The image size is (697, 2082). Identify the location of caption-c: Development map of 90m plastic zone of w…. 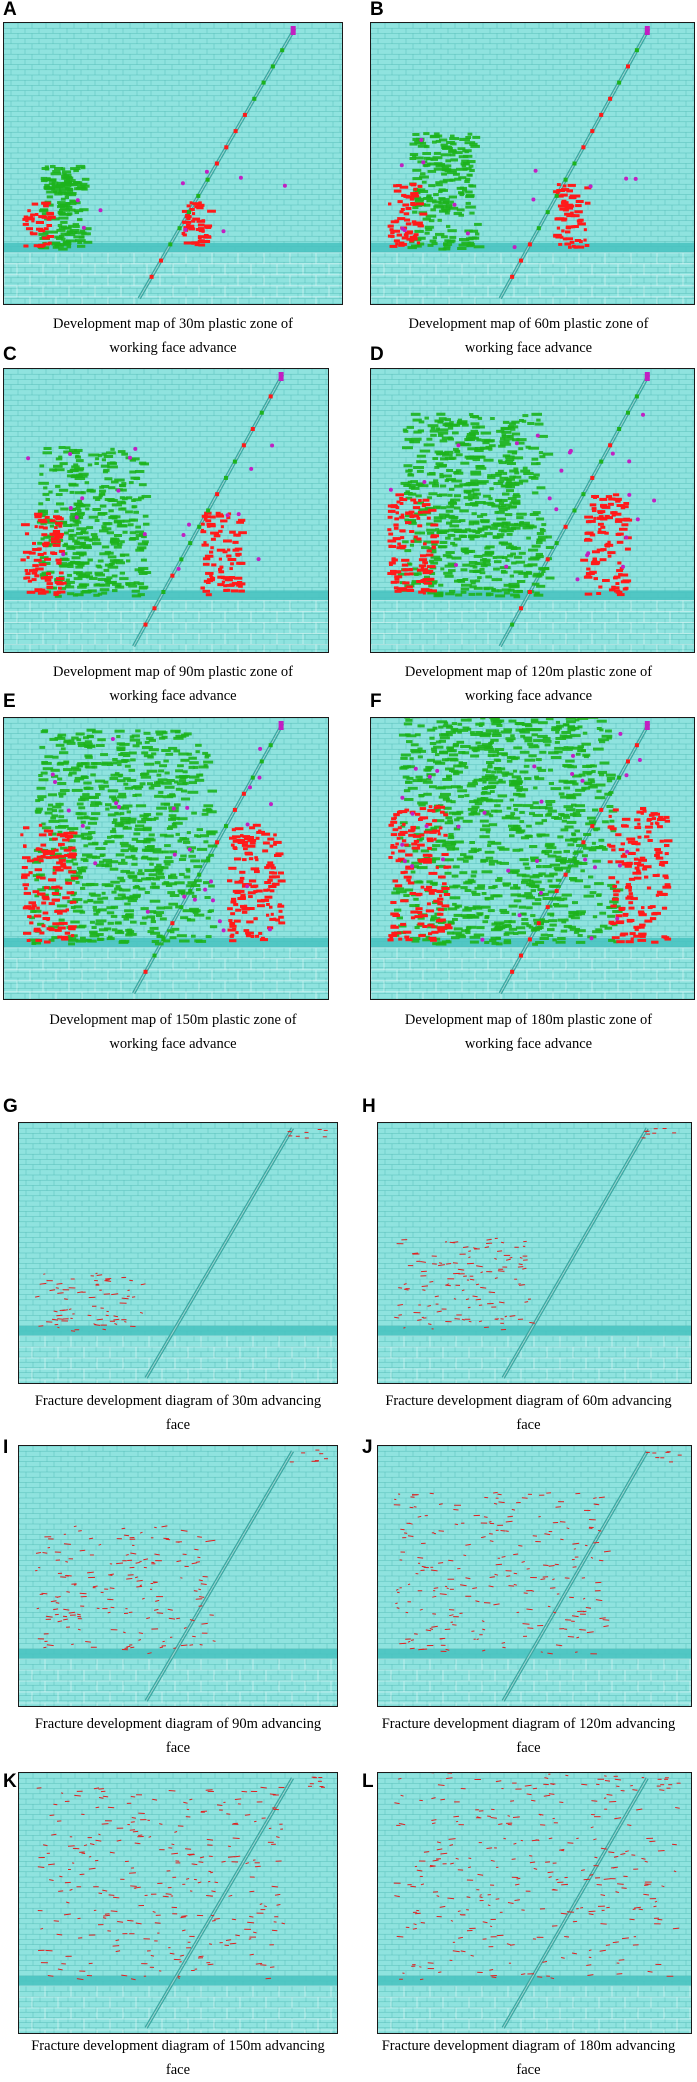
(173, 684).